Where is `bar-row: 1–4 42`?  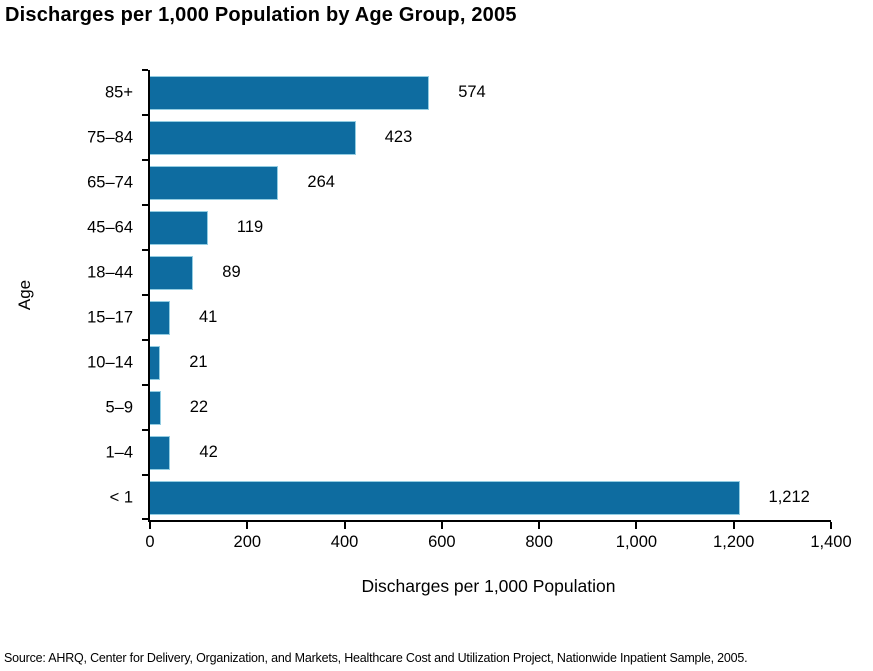 bar-row: 1–4 42 is located at coordinates (468, 452).